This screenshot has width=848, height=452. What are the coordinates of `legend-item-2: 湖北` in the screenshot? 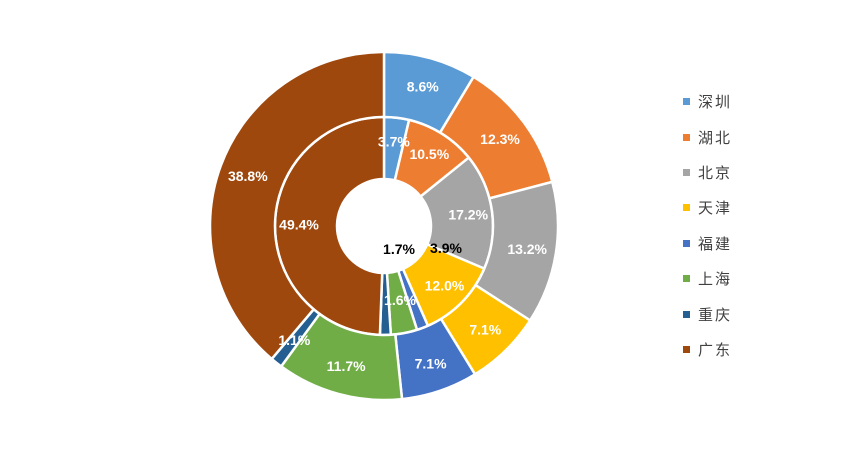 It's located at (743, 136).